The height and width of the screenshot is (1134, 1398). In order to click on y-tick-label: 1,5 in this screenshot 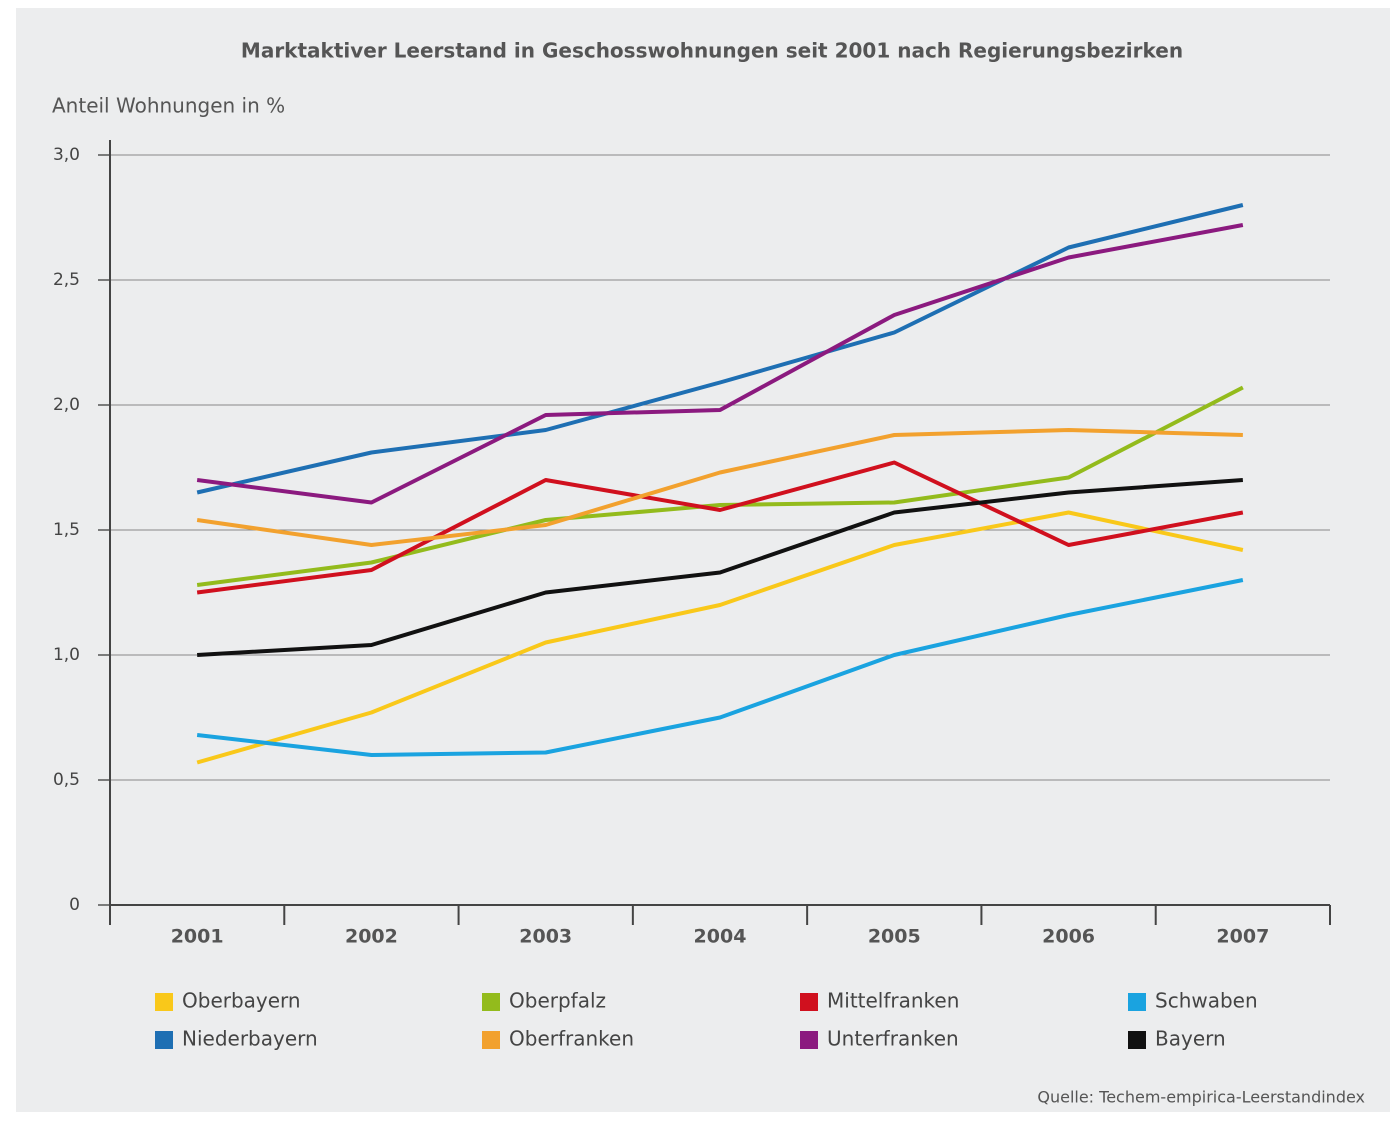, I will do `click(66, 530)`.